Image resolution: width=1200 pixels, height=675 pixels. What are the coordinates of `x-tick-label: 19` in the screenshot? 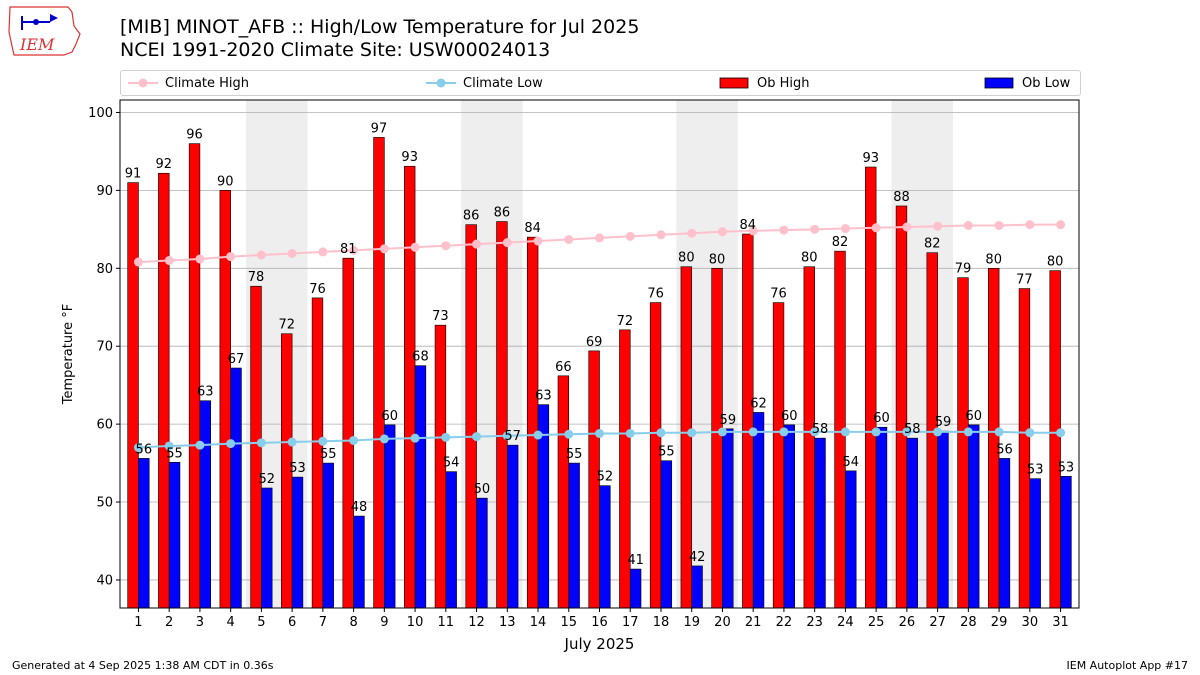 It's located at (691, 622).